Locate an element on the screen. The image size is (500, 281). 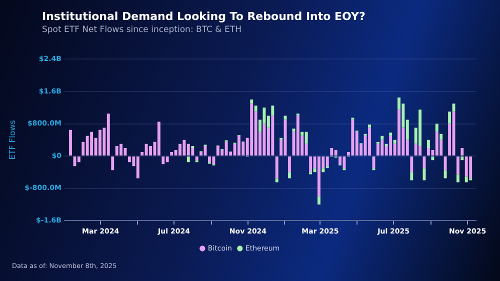
chart-subtitle: Spot ETF Net Flows since inception: BTC & ETH is located at coordinates (142, 30).